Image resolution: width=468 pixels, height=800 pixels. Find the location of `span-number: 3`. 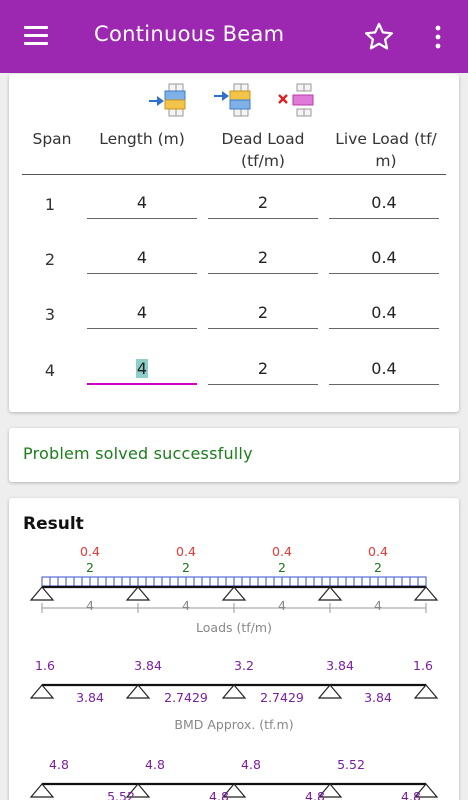

span-number: 3 is located at coordinates (50, 314).